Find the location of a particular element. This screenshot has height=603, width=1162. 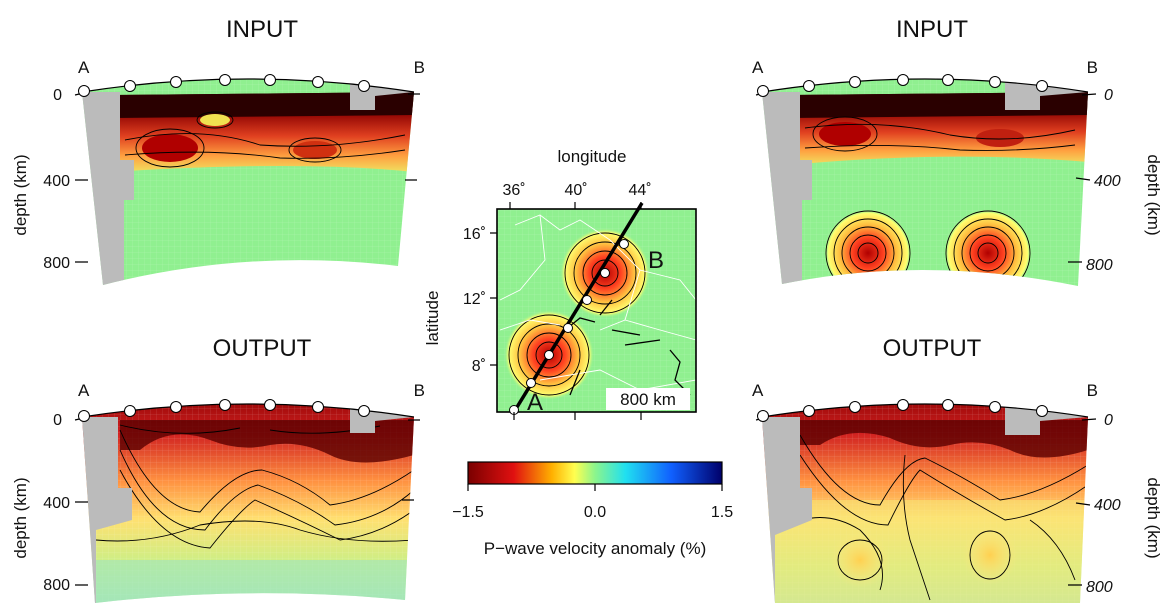

scale-label: 800 km is located at coordinates (648, 399).